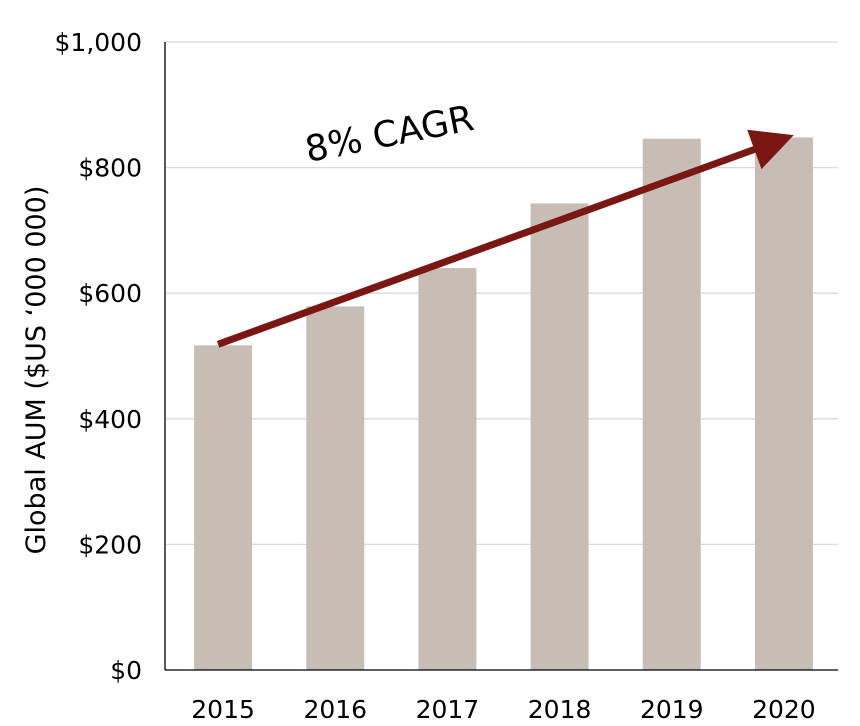 This screenshot has width=860, height=726. Describe the element at coordinates (335, 709) in the screenshot. I see `x-tick-label: 2016` at that location.